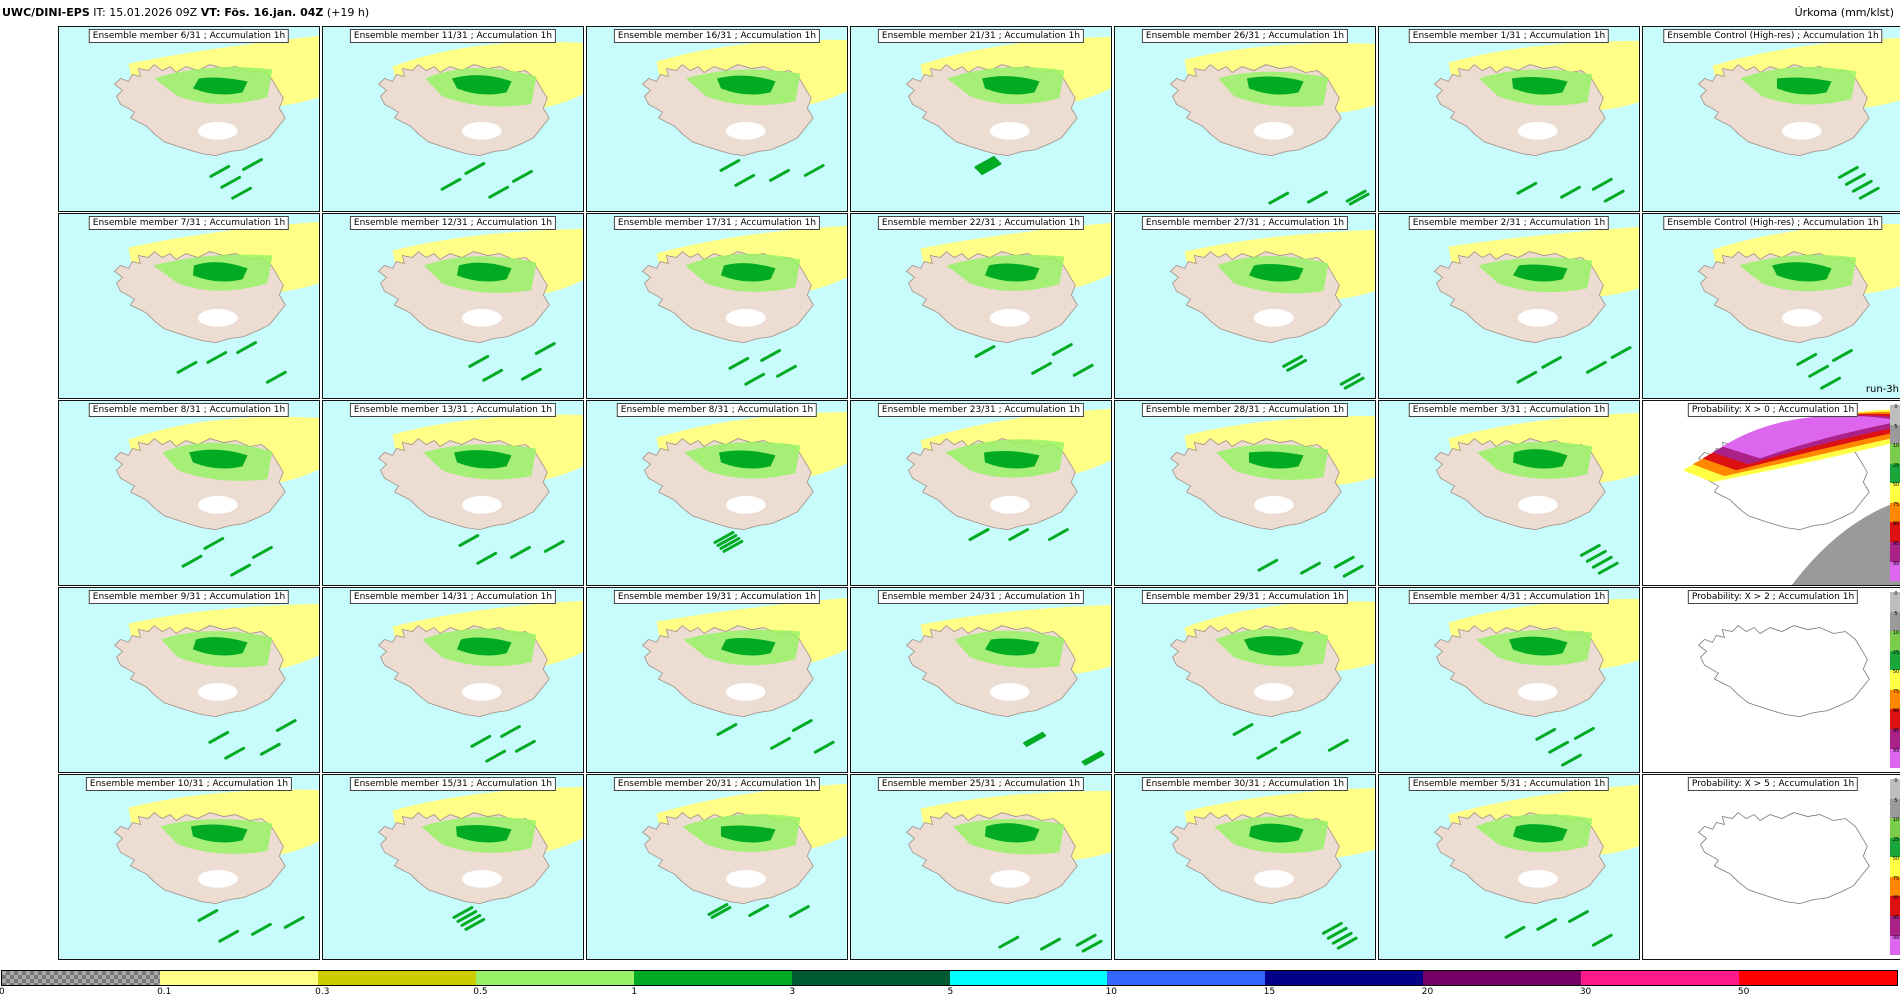  Describe the element at coordinates (1895, 945) in the screenshot. I see `probability-scale-step: 99` at that location.